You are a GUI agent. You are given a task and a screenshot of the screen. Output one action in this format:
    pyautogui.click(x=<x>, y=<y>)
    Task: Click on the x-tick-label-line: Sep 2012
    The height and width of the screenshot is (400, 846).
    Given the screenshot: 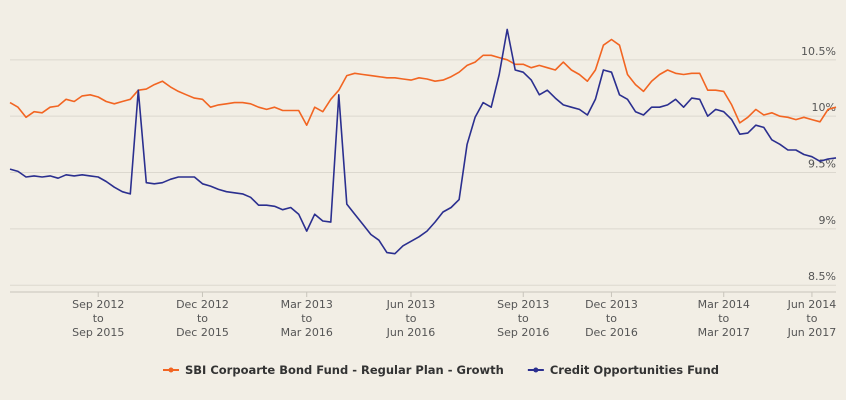 What is the action you would take?
    pyautogui.click(x=98, y=304)
    